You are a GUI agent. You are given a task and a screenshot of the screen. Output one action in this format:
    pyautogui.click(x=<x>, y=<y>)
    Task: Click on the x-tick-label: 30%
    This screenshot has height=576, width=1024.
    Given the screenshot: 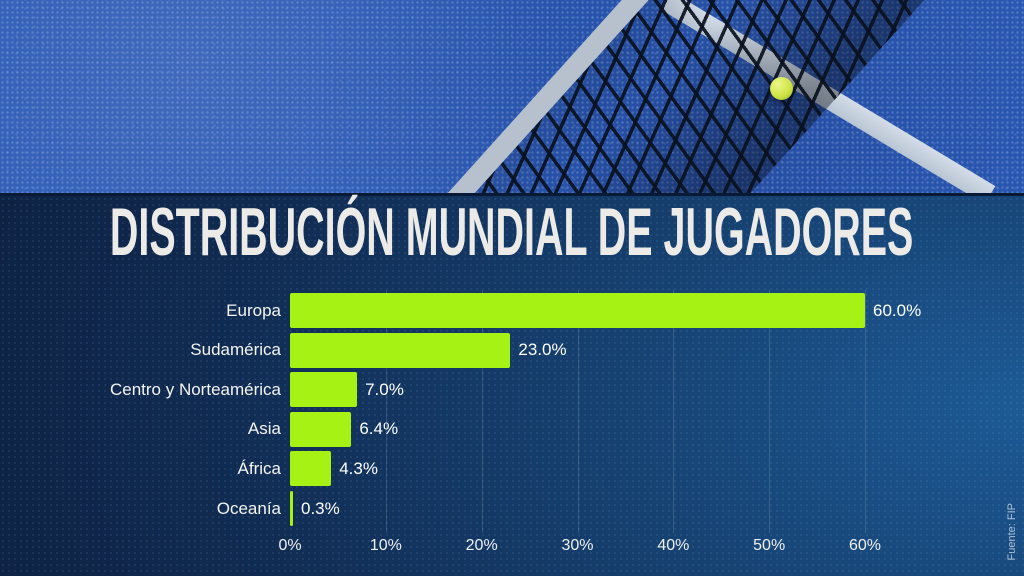 What is the action you would take?
    pyautogui.click(x=577, y=545)
    